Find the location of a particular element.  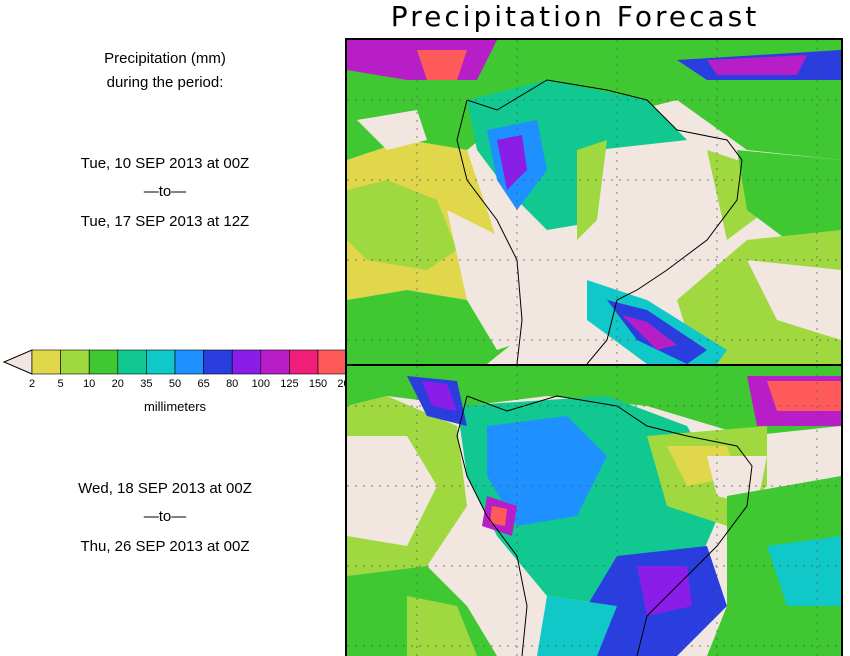

legend-tick-label: 125 is located at coordinates (289, 384).